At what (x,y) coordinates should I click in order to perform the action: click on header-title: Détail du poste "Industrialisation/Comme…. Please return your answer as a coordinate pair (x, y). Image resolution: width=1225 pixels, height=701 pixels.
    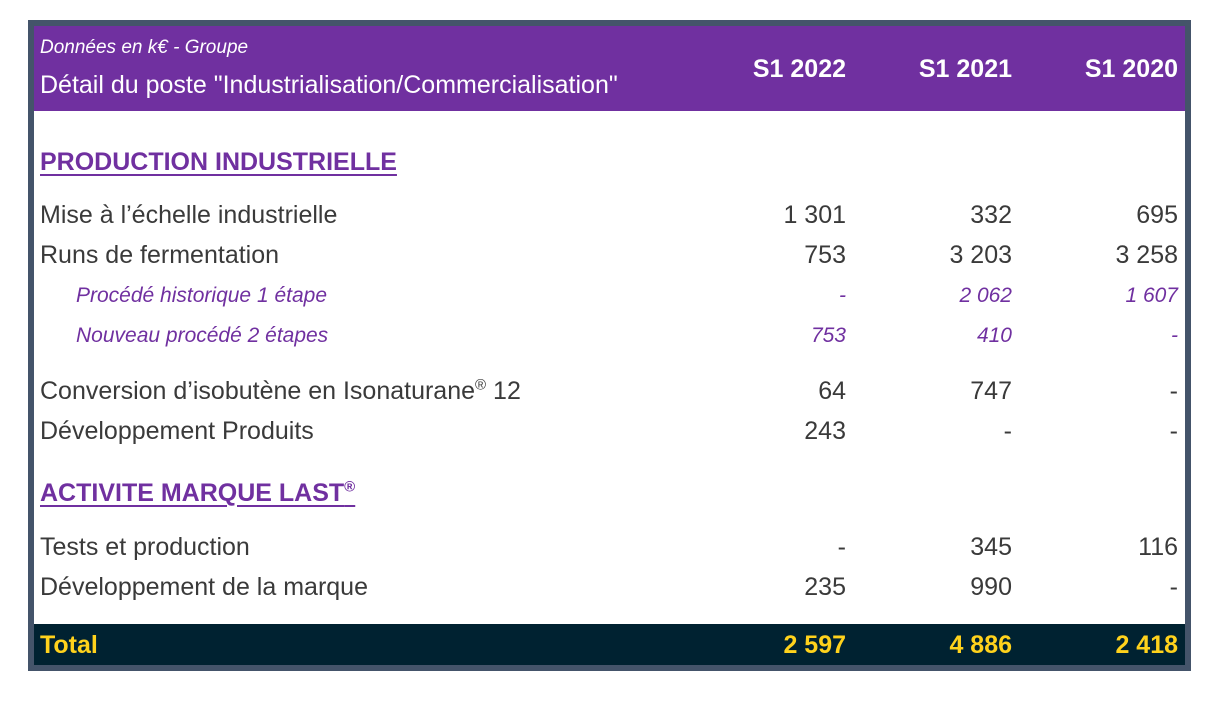
    Looking at the image, I should click on (329, 85).